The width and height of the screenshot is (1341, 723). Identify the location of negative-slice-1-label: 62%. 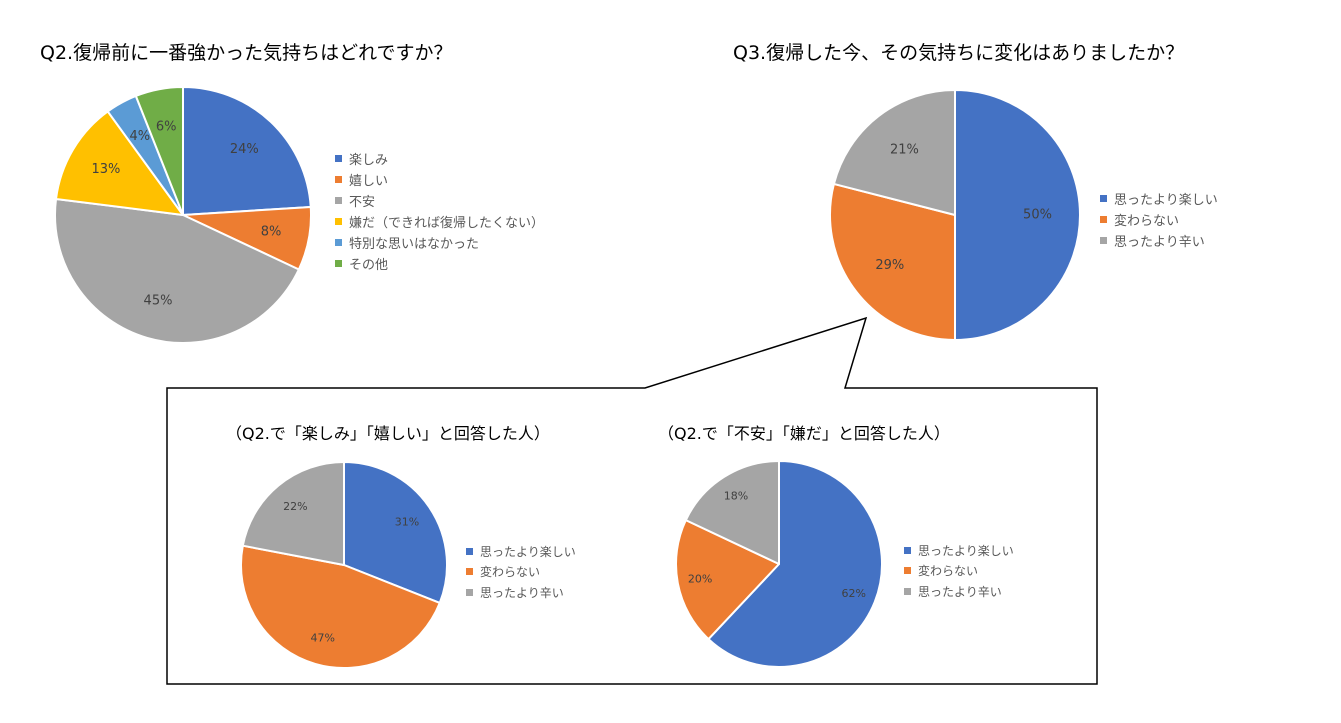
(853, 593).